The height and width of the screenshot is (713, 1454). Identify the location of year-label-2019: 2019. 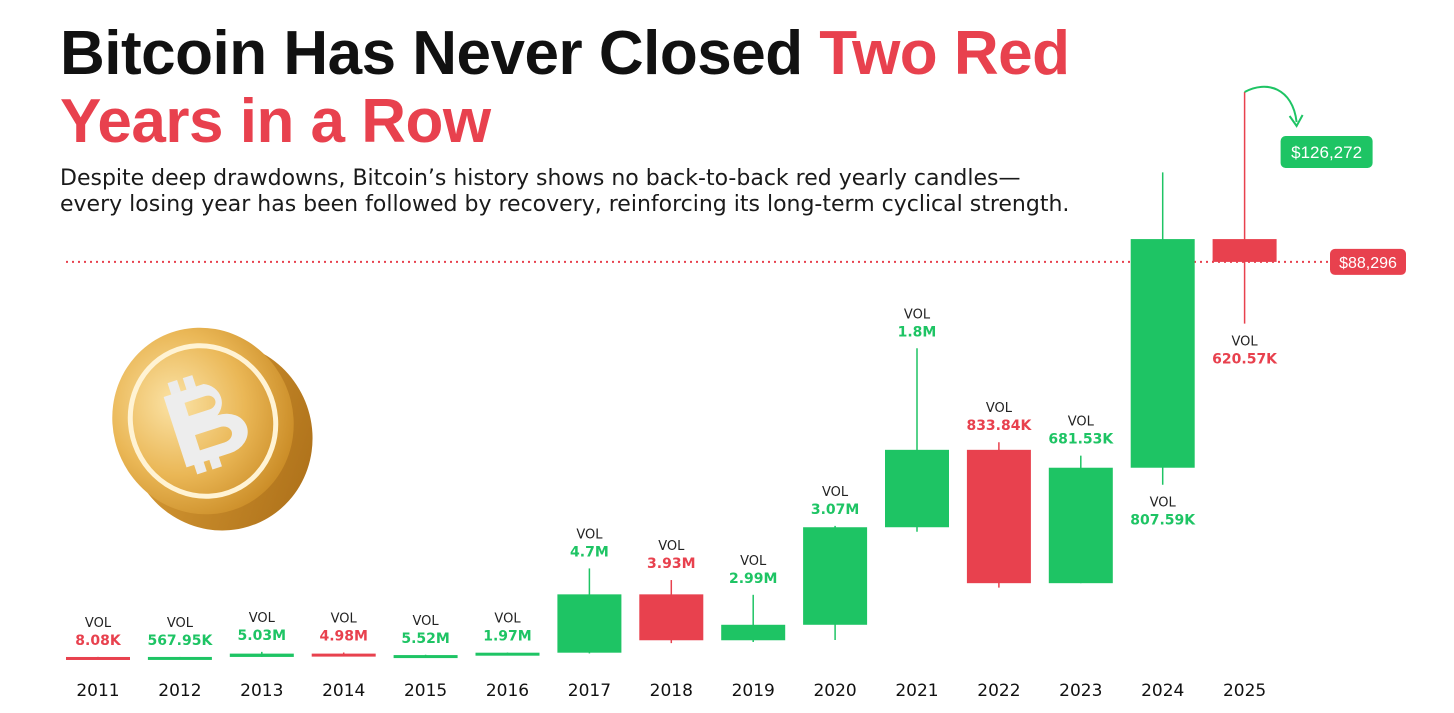
(753, 691).